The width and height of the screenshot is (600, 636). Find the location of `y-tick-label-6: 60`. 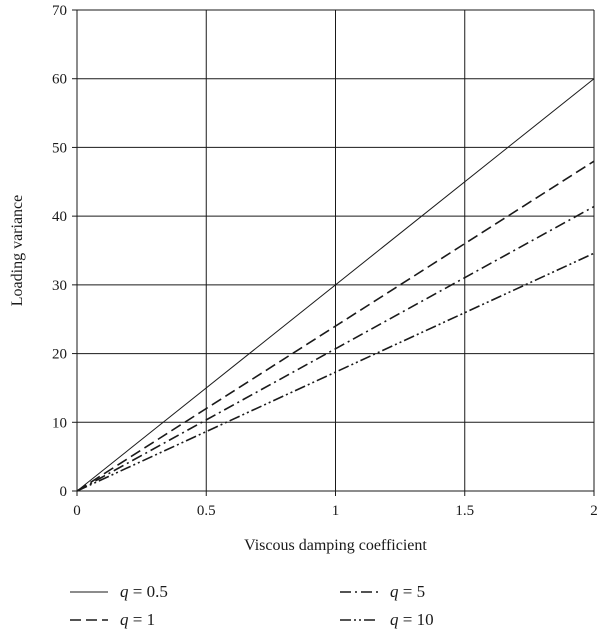

y-tick-label-6: 60 is located at coordinates (59, 80).